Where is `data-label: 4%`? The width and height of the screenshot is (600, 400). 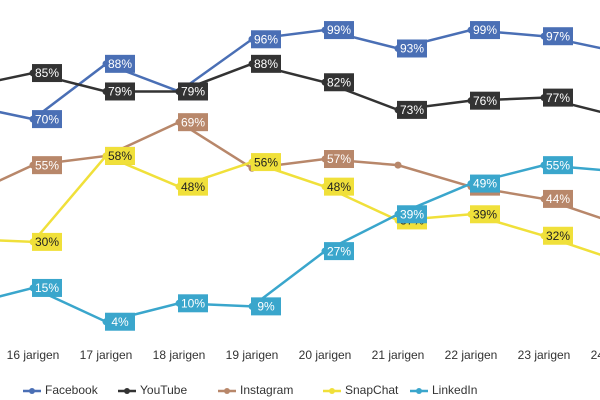 data-label: 4% is located at coordinates (120, 322).